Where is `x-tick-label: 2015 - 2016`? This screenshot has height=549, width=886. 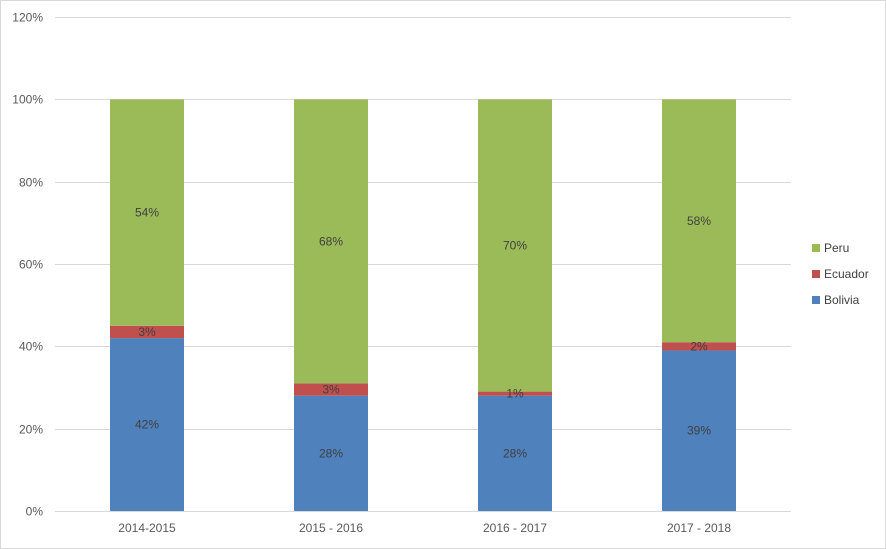 x-tick-label: 2015 - 2016 is located at coordinates (331, 528).